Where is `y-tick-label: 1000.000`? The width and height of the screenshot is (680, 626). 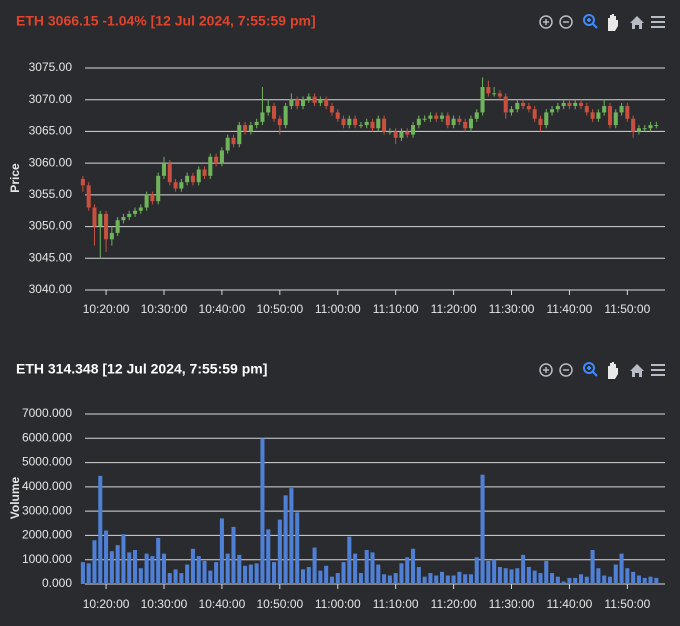 y-tick-label: 1000.000 is located at coordinates (47, 559).